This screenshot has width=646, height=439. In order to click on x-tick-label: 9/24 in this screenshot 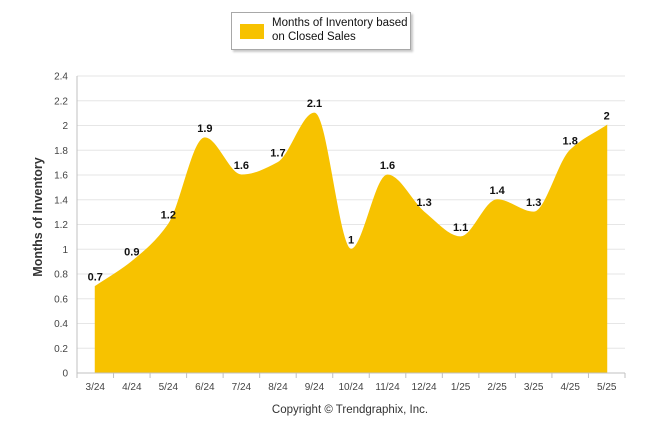, I will do `click(315, 387)`.